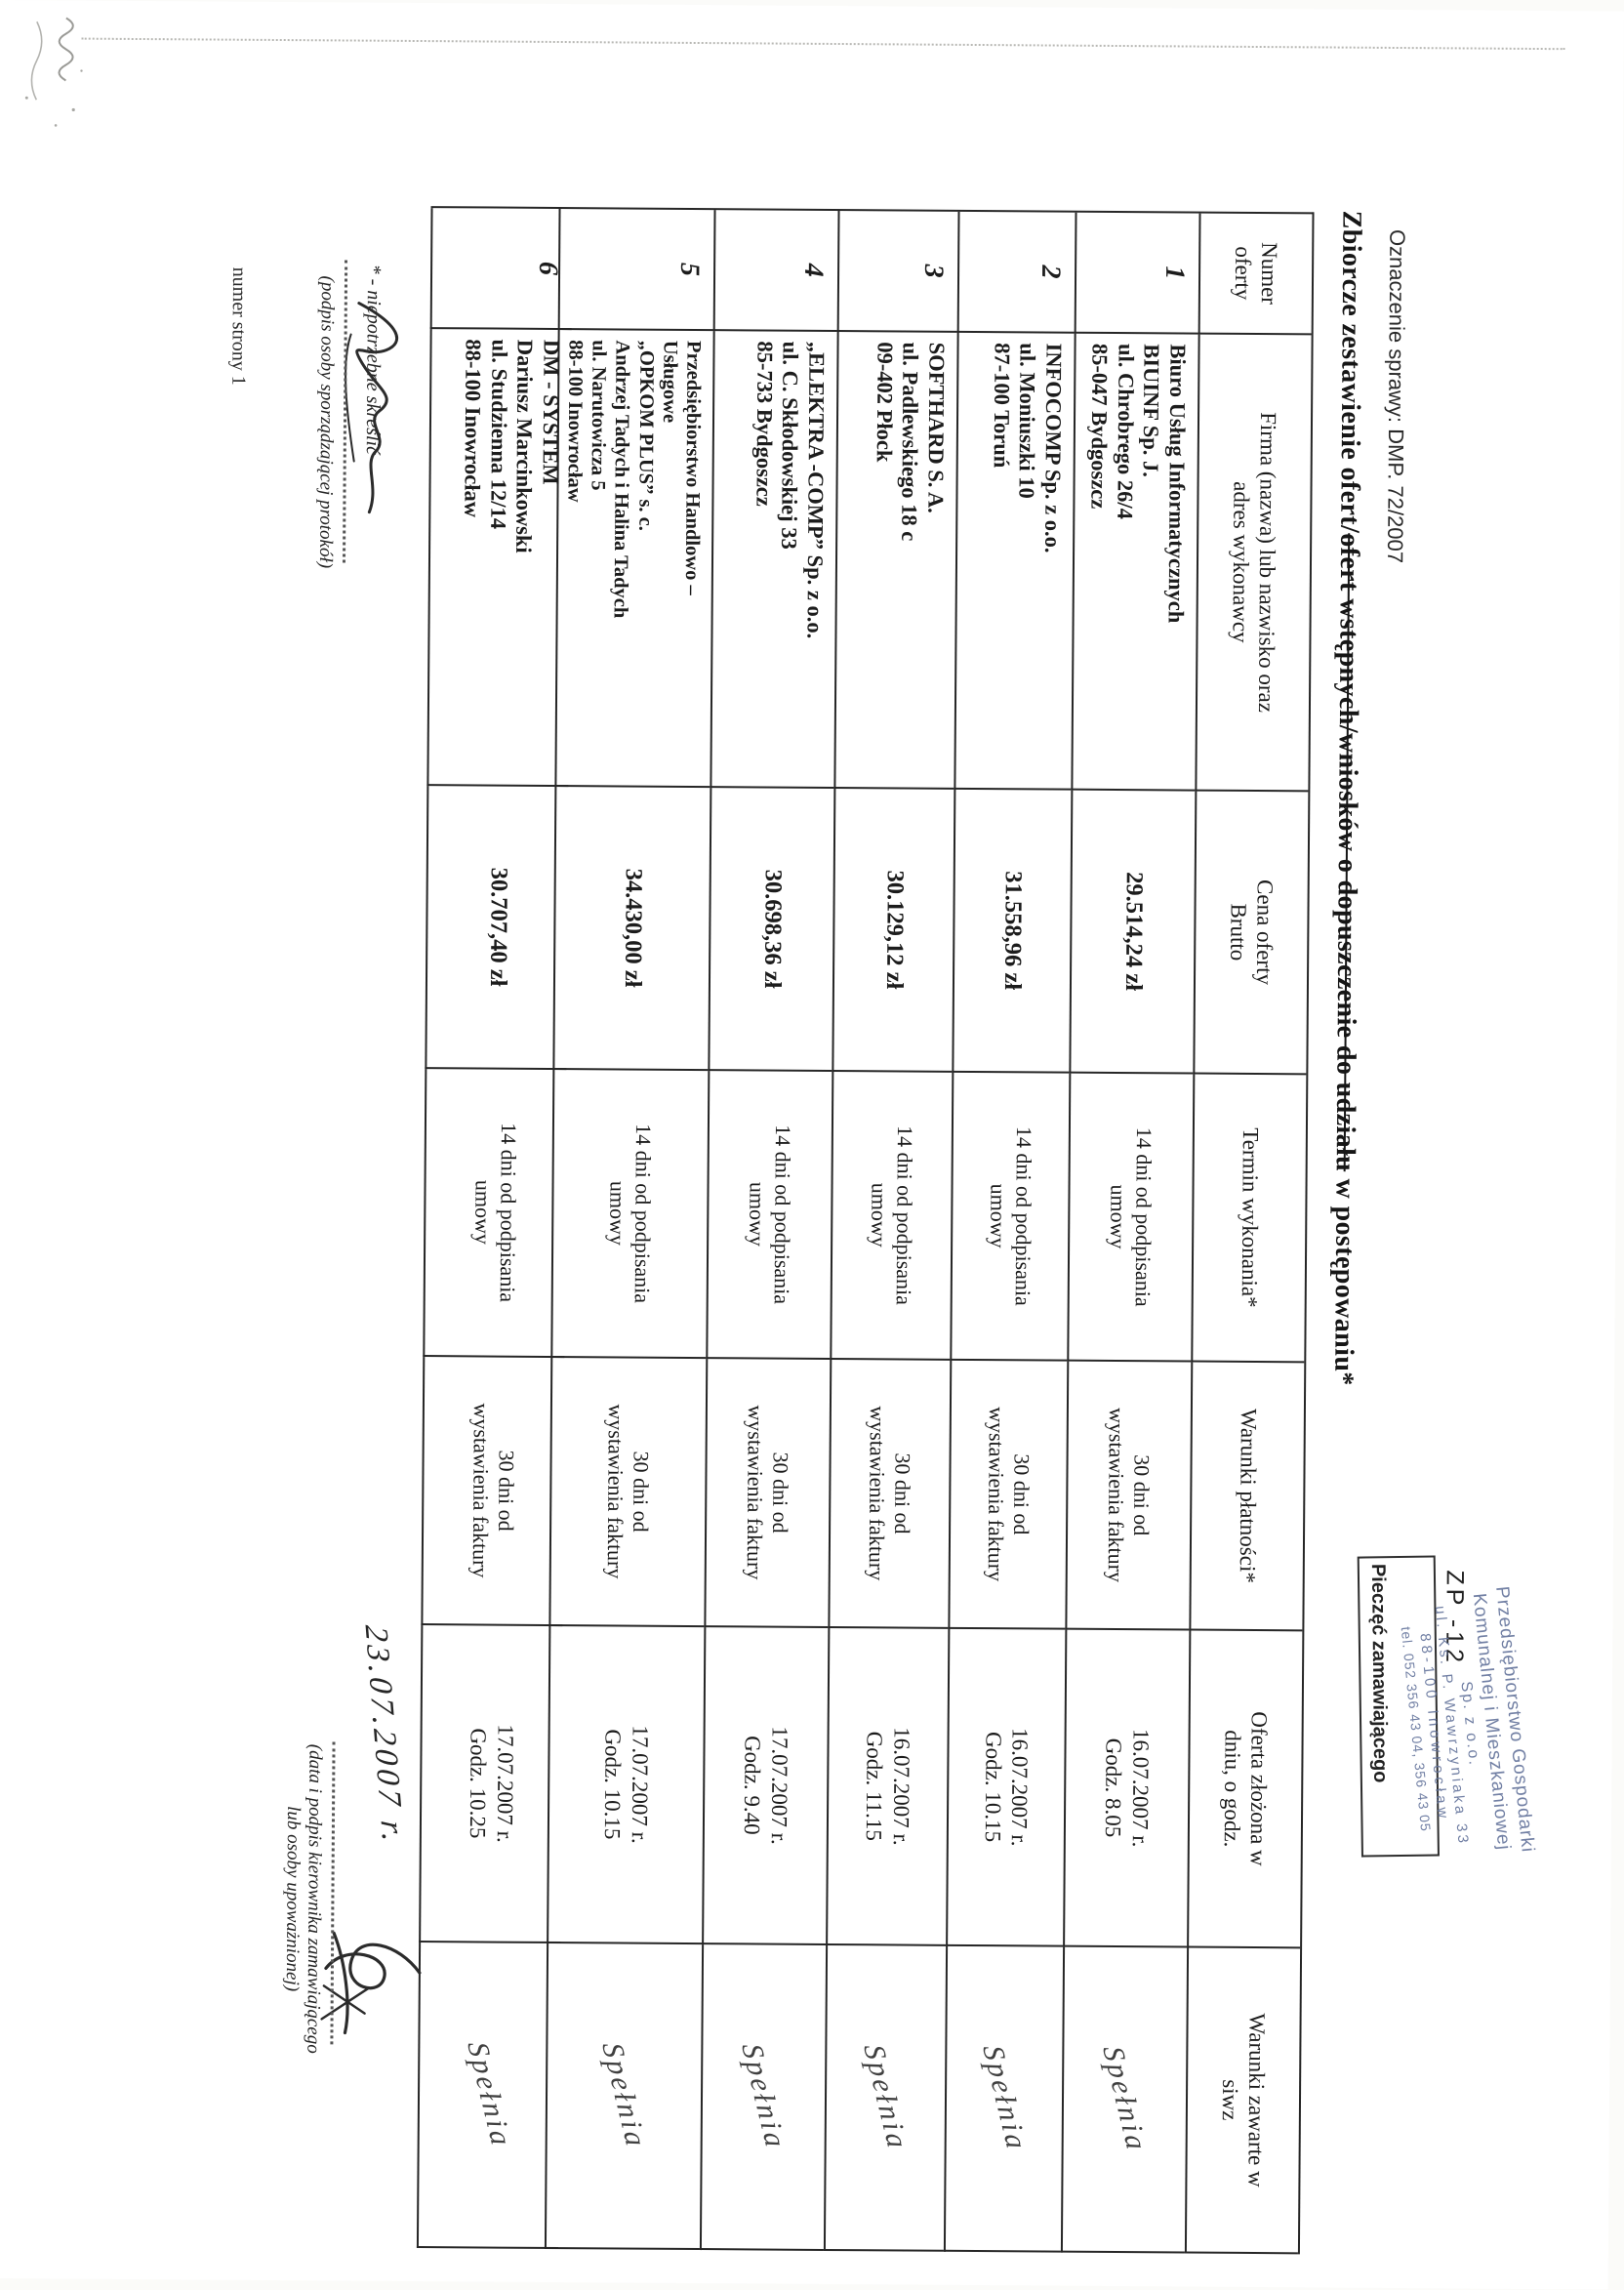  I want to click on preparer-caption: (podpis osoby sporządzającej protokół), so click(326, 422).